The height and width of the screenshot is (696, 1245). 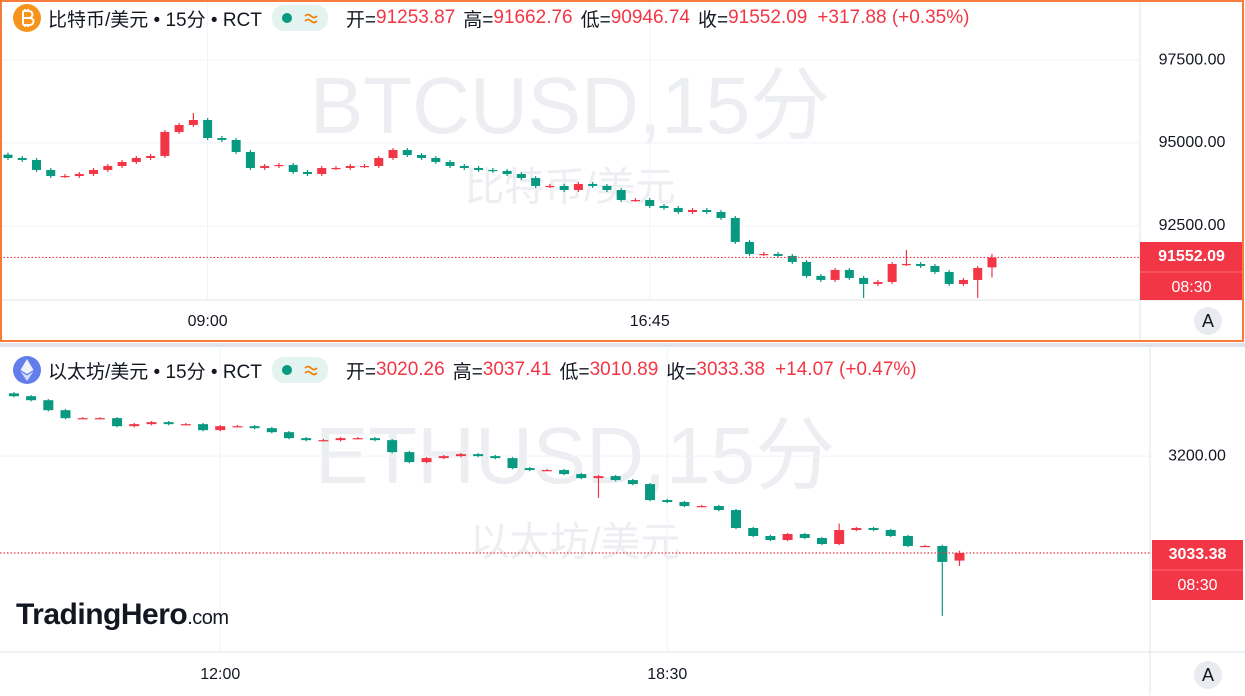 What do you see at coordinates (208, 618) in the screenshot?
I see `logo-suffix: .com` at bounding box center [208, 618].